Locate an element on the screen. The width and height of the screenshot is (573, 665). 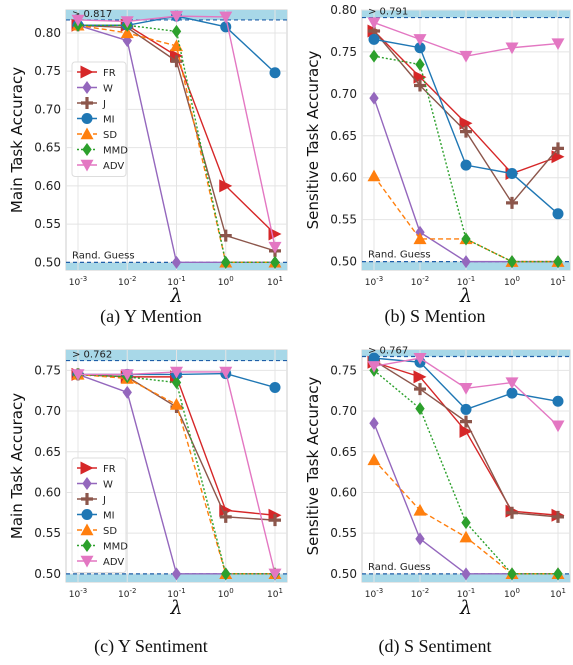
panel-caption: (b) S Mention is located at coordinates (435, 316).